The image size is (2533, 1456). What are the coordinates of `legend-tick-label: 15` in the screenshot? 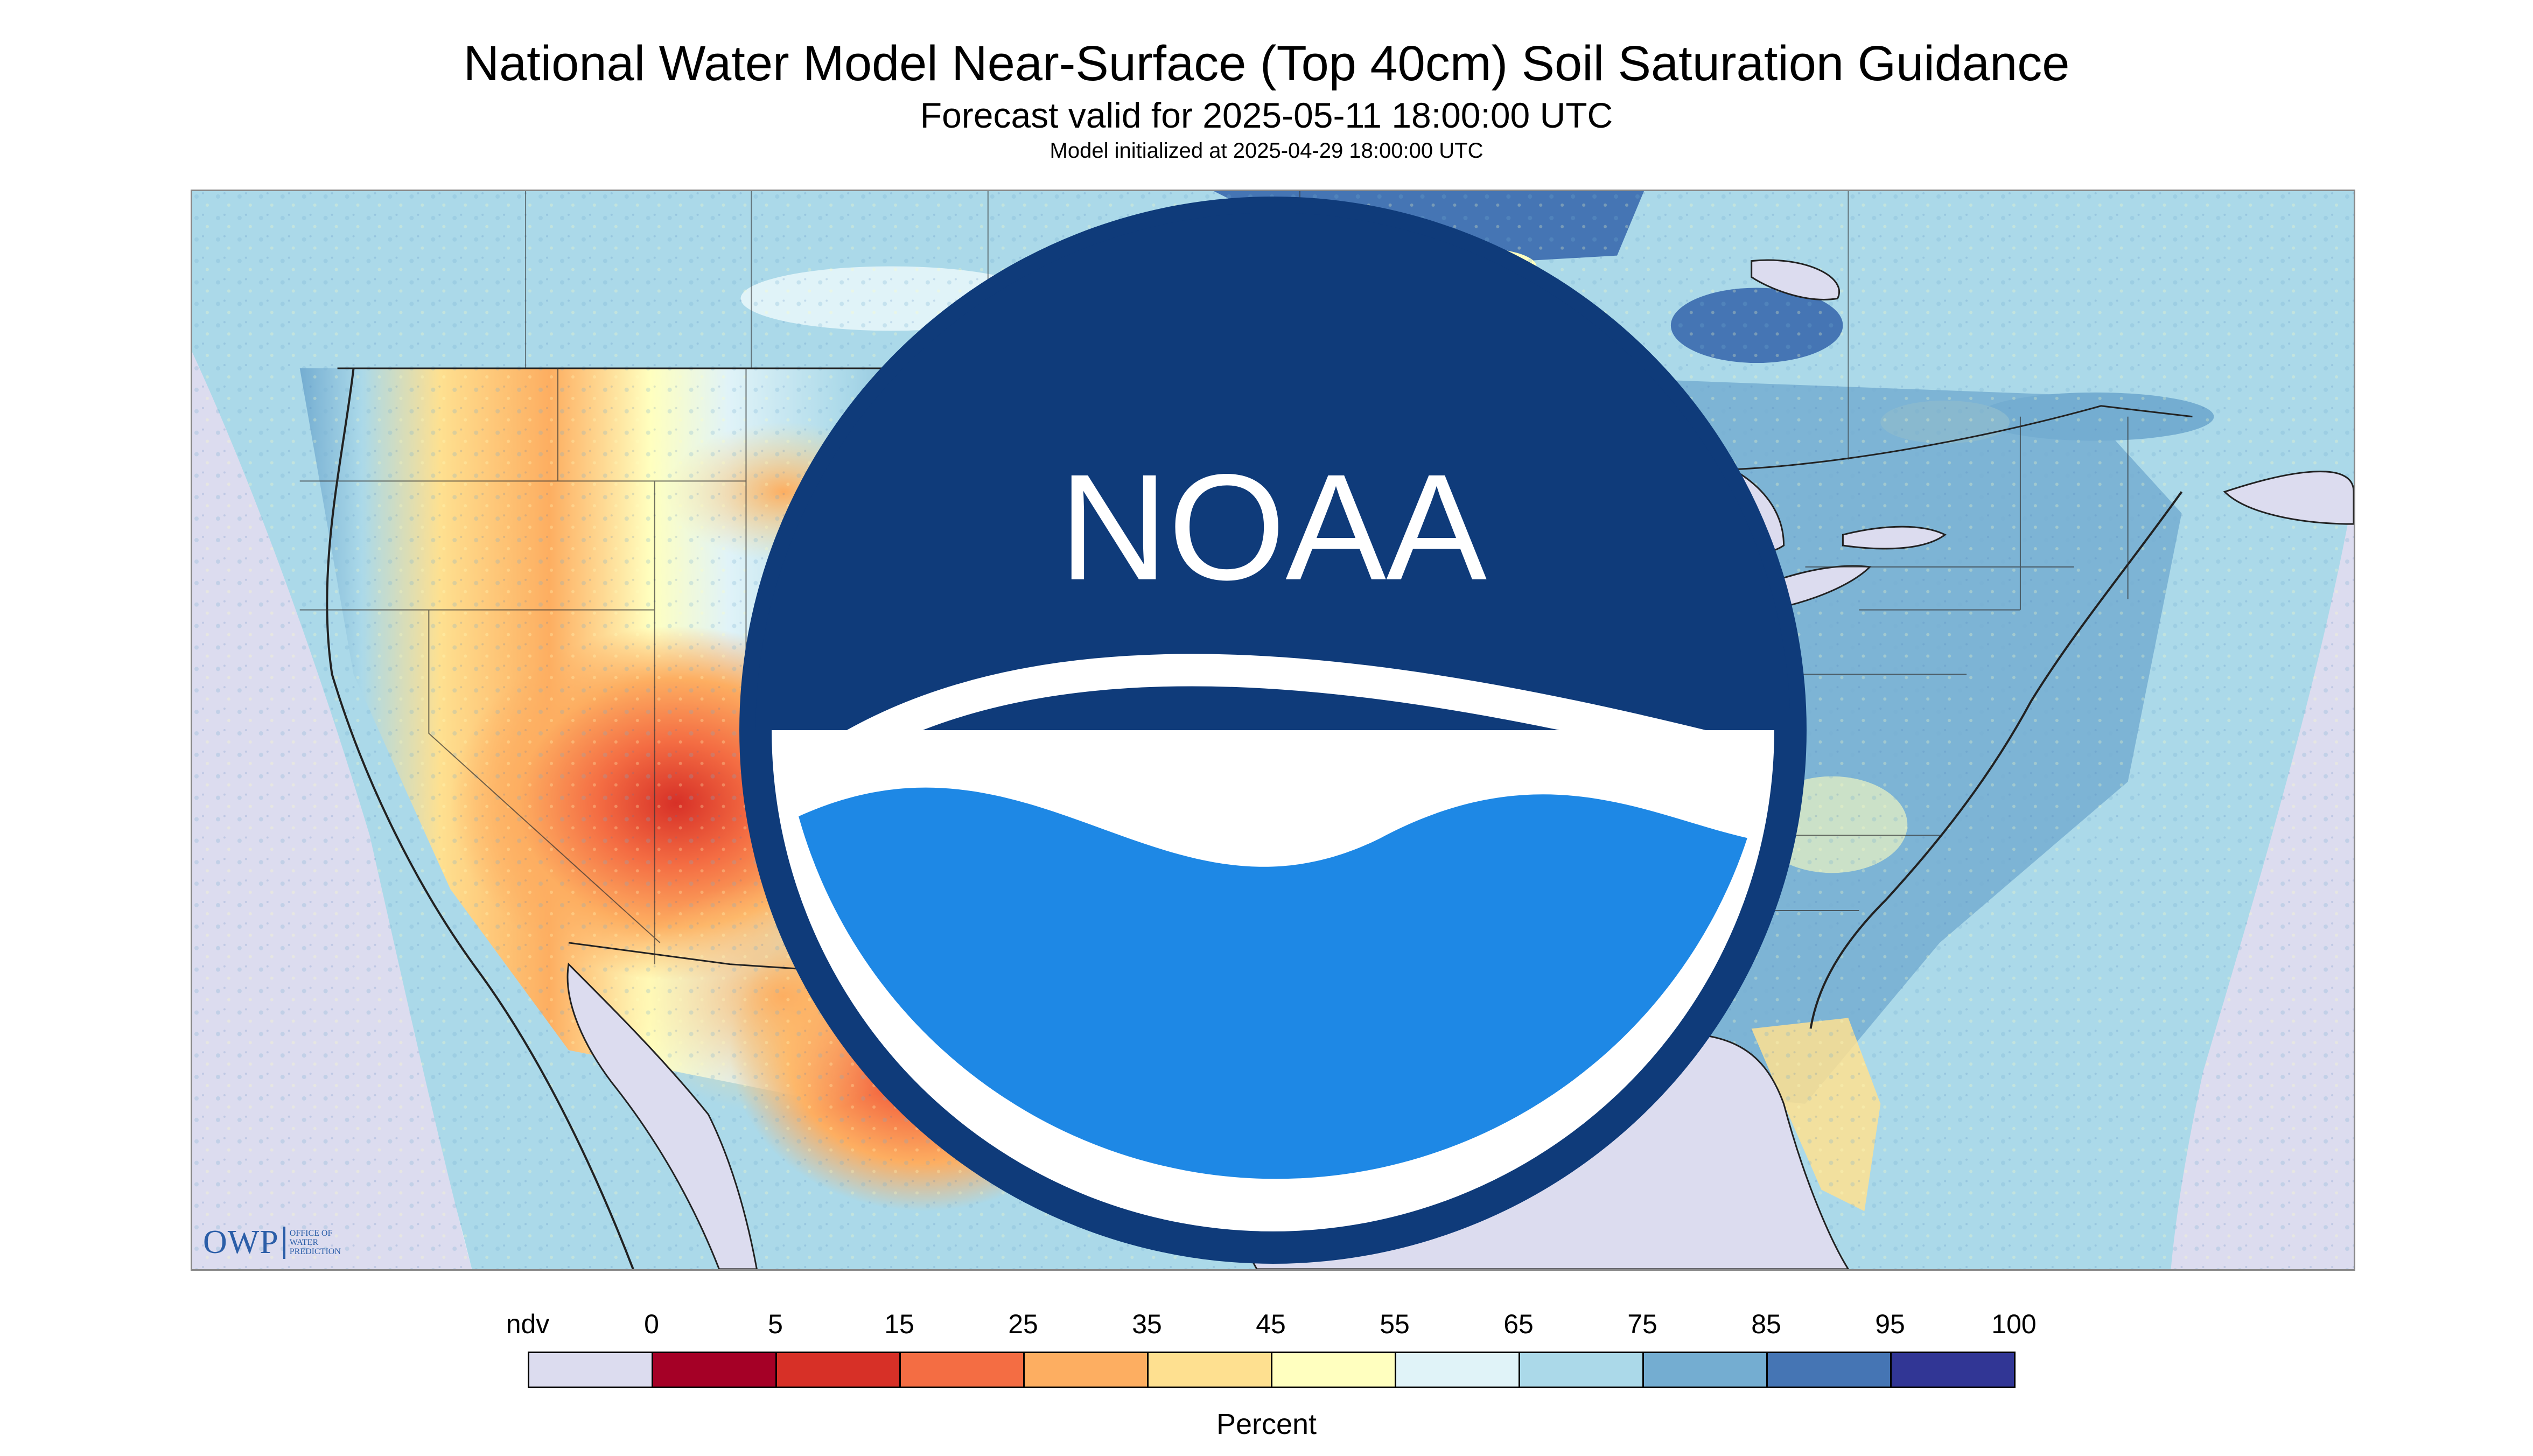 It's located at (899, 1324).